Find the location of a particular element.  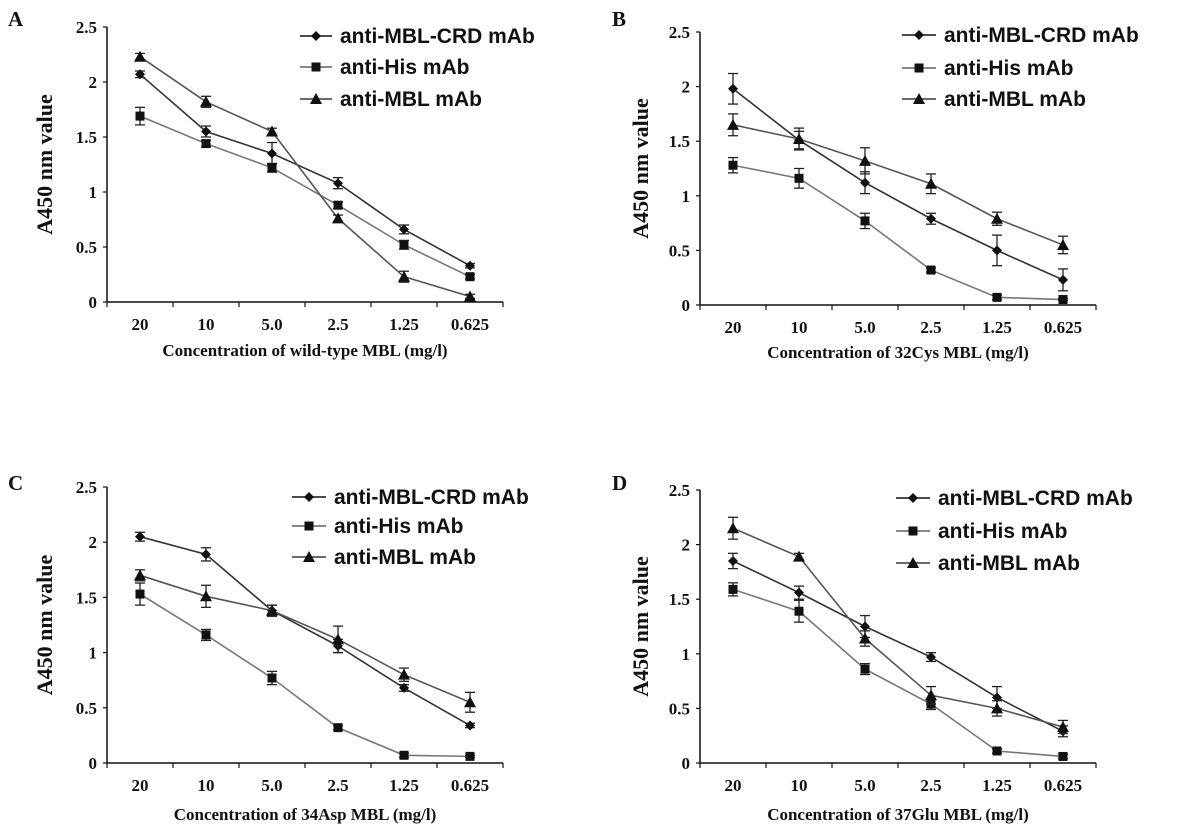

x-axis-title: Concentration of 37Glu MBL (mg/l) is located at coordinates (898, 814).